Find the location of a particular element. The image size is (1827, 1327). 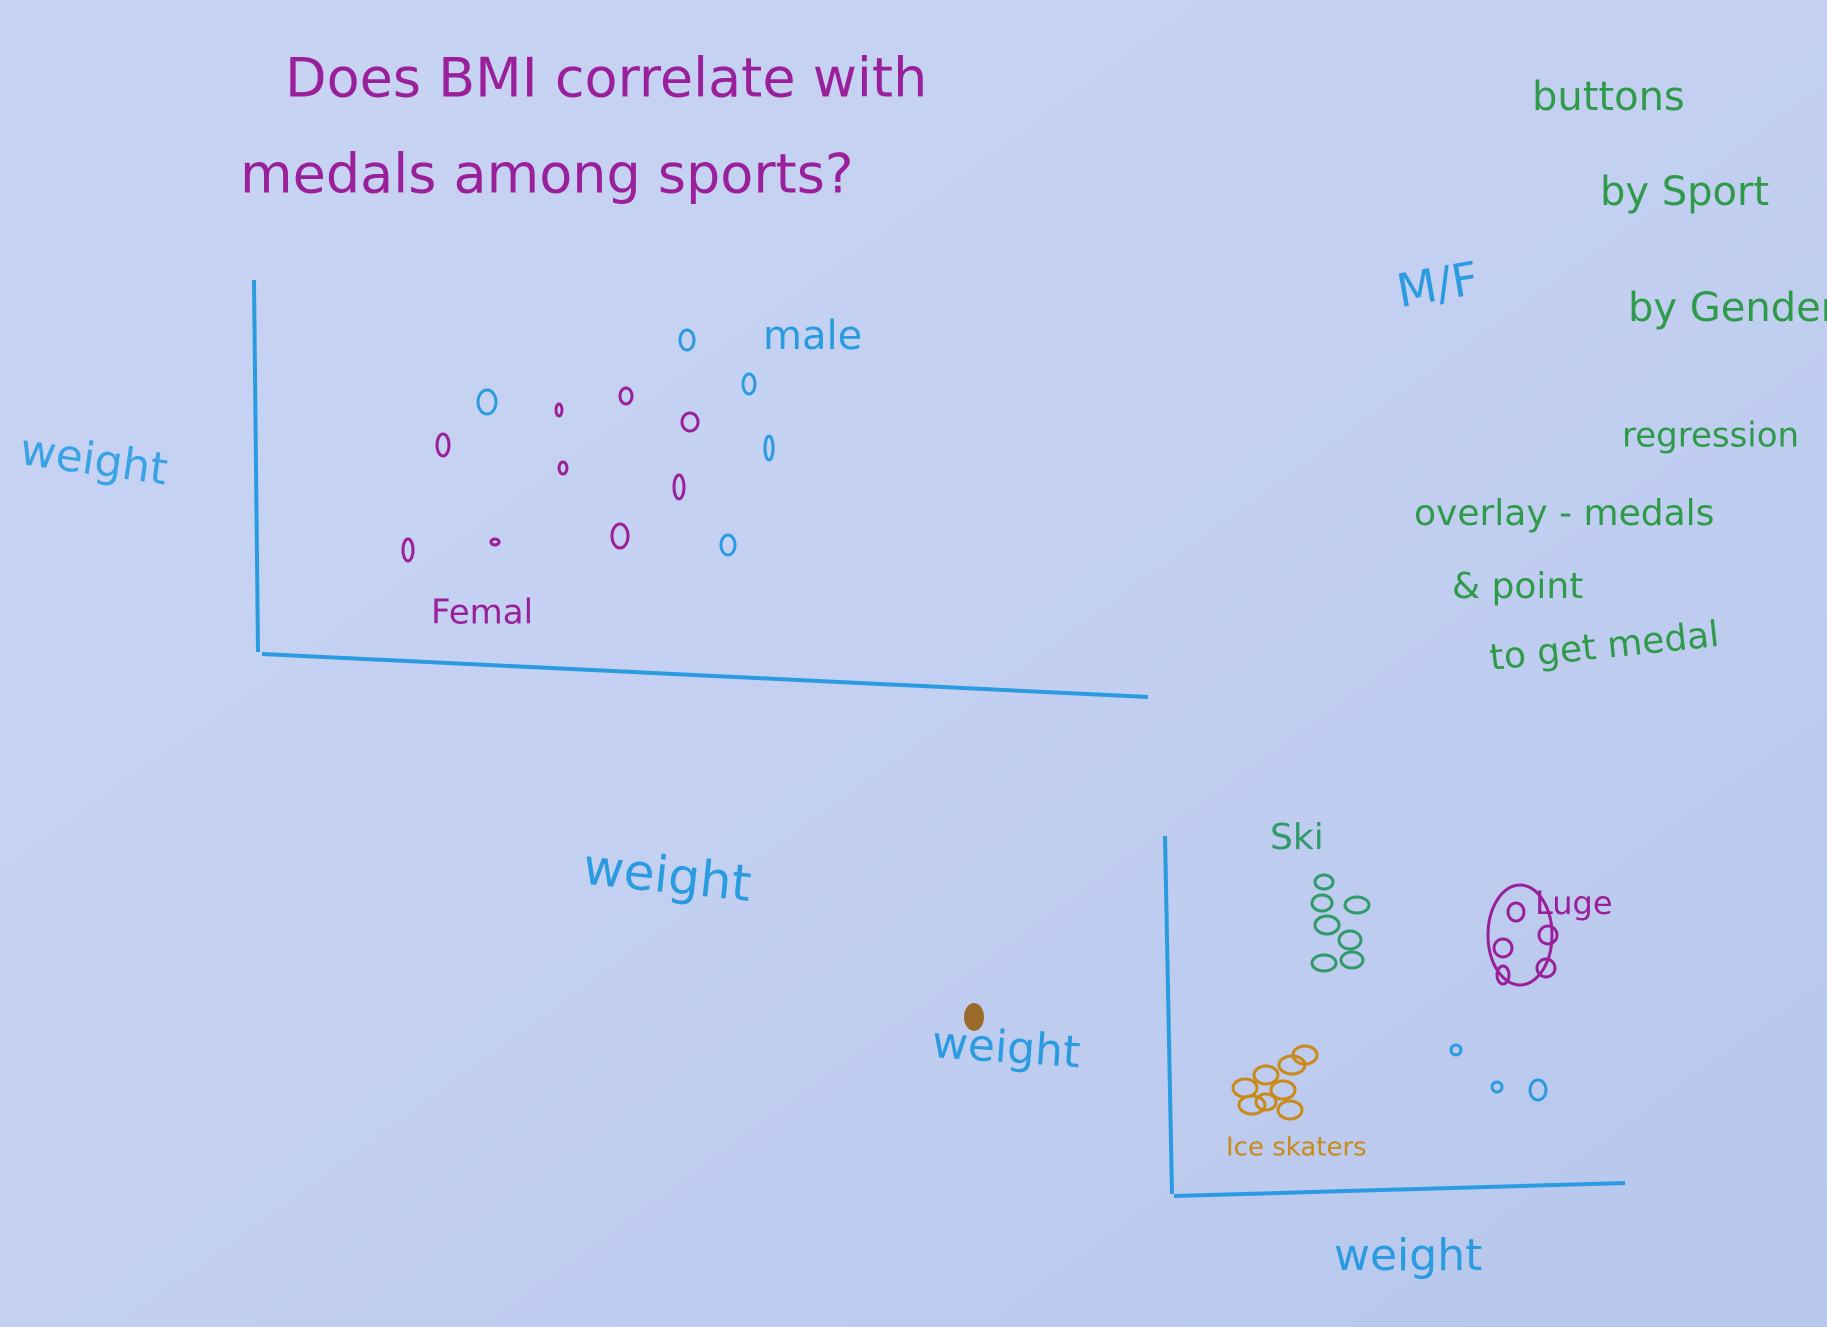

note: by Gender is located at coordinates (1727, 308).